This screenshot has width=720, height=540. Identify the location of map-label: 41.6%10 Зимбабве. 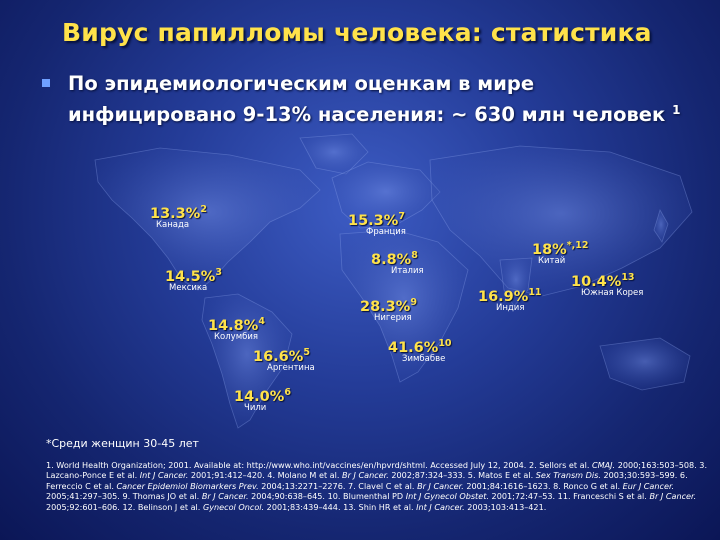
(420, 350).